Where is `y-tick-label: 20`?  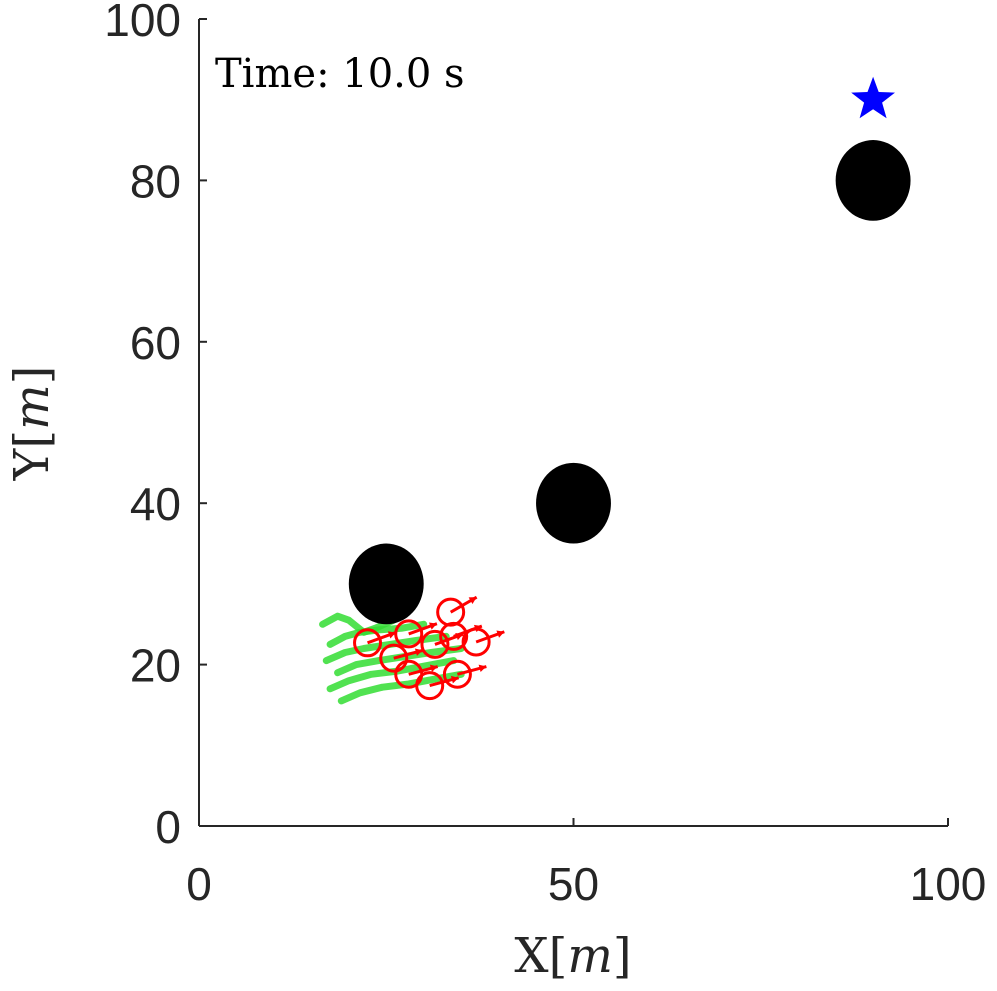 y-tick-label: 20 is located at coordinates (155, 666).